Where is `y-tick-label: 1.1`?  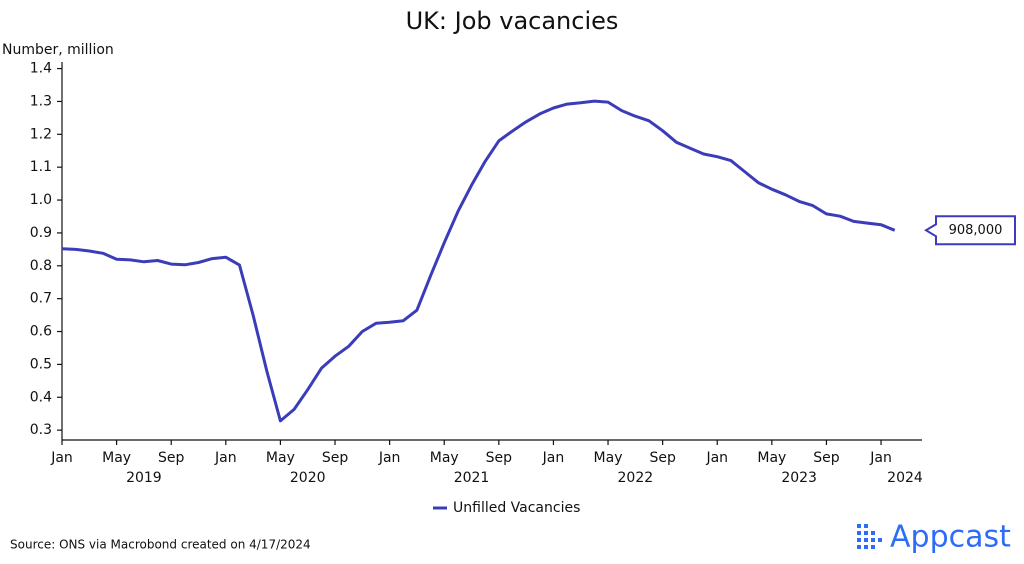
y-tick-label: 1.1 is located at coordinates (41, 167).